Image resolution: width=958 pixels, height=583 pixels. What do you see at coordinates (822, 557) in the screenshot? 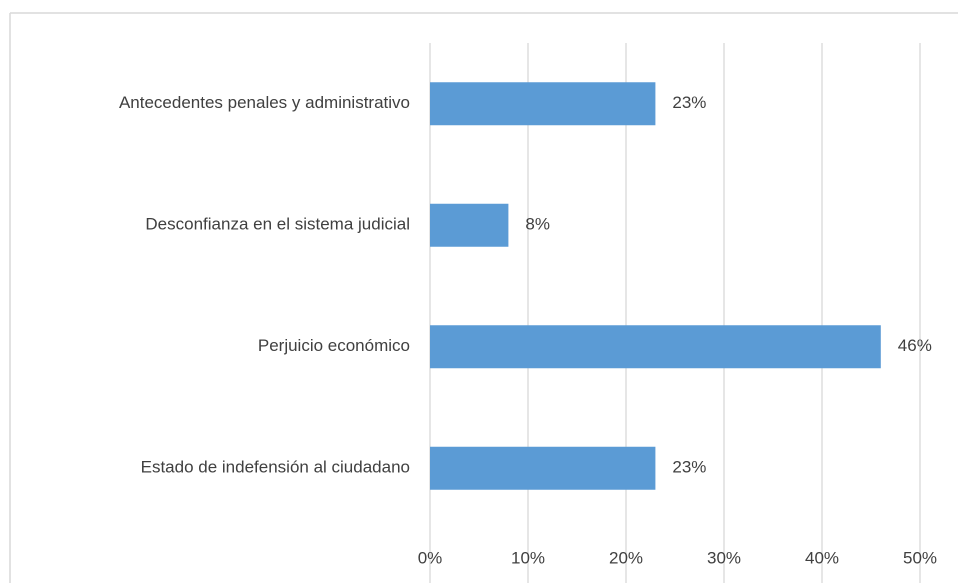
I see `x-tick-label: 40%` at bounding box center [822, 557].